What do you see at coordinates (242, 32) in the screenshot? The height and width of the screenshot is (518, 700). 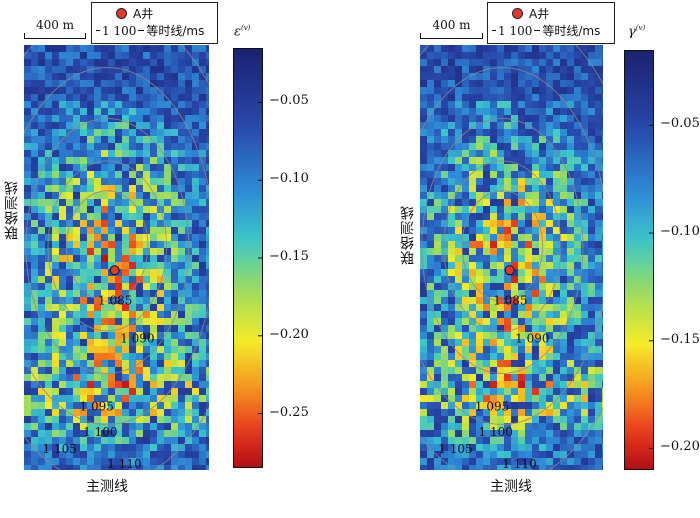 I see `colorbar-title: ε(v)` at bounding box center [242, 32].